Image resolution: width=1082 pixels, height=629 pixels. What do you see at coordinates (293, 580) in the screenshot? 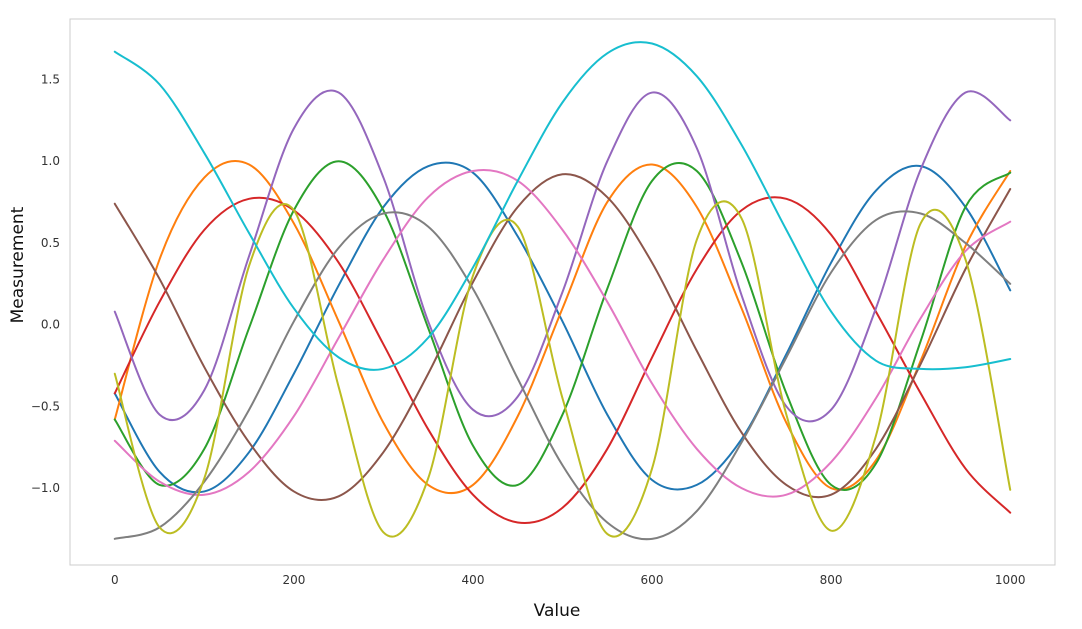
I see `x-tick-label: 200` at bounding box center [293, 580].